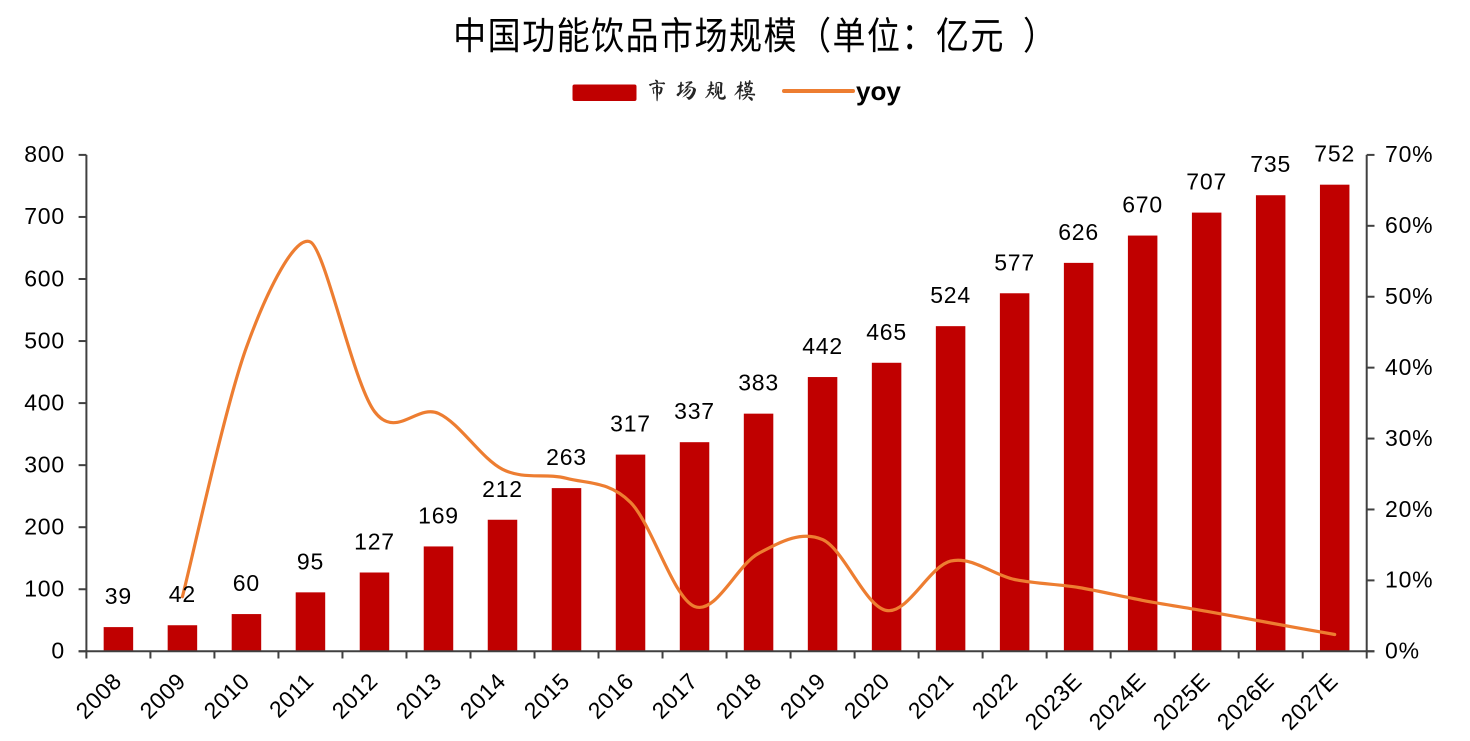 The width and height of the screenshot is (1470, 741). Describe the element at coordinates (1409, 580) in the screenshot. I see `svg-text: 10%` at that location.